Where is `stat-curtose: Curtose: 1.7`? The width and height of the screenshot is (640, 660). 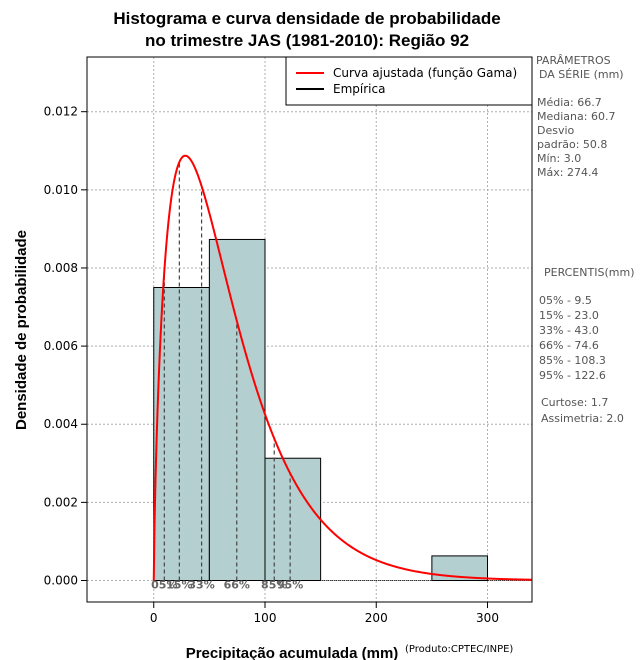
stat-curtose: Curtose: 1.7 is located at coordinates (574, 402).